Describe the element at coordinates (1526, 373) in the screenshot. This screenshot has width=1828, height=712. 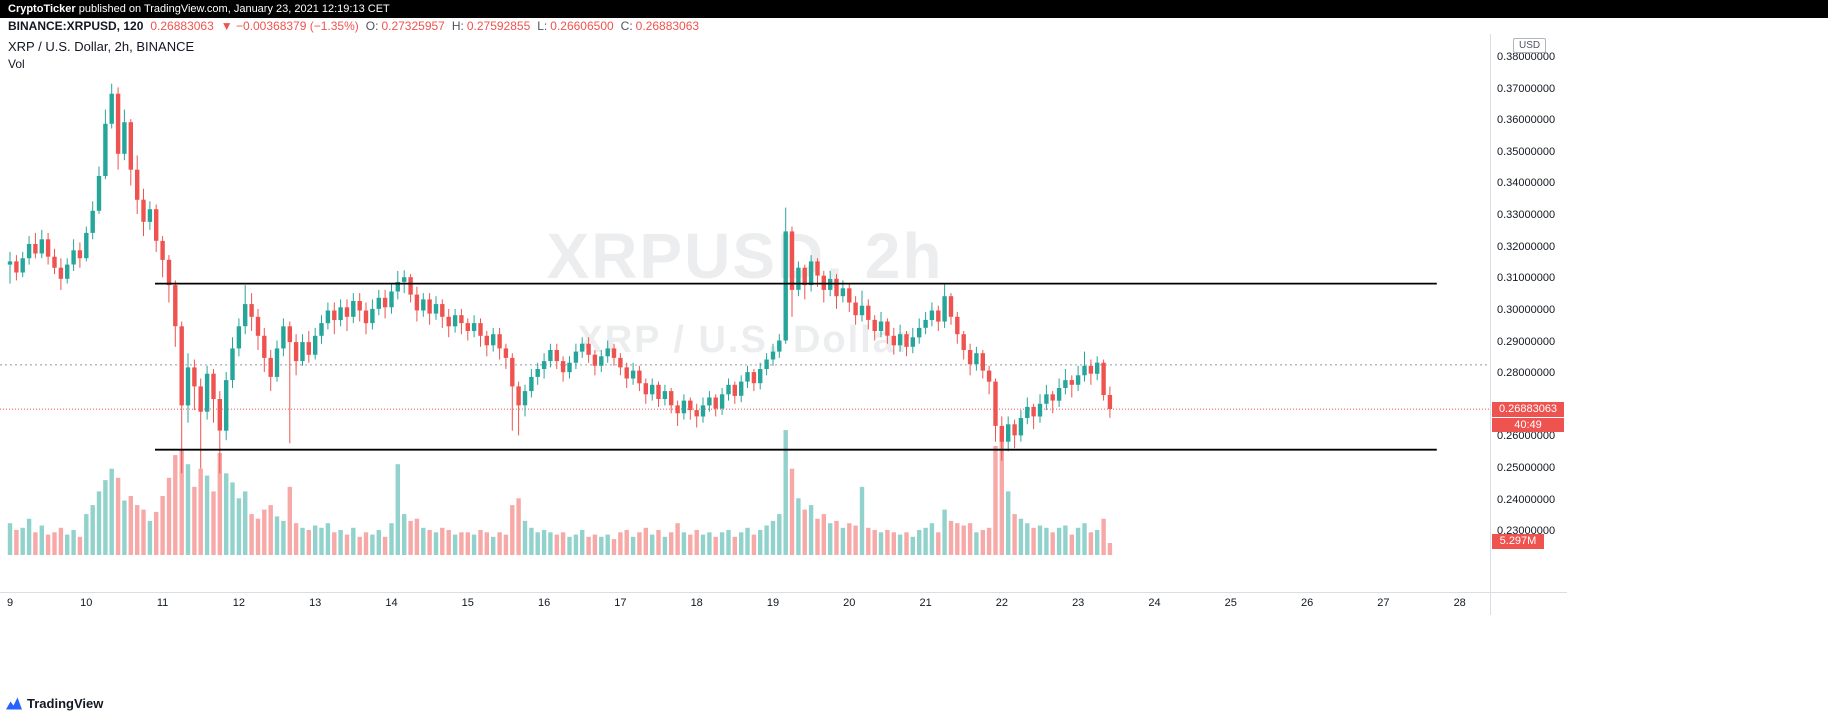
I see `price-axis-label: 0.28000000` at that location.